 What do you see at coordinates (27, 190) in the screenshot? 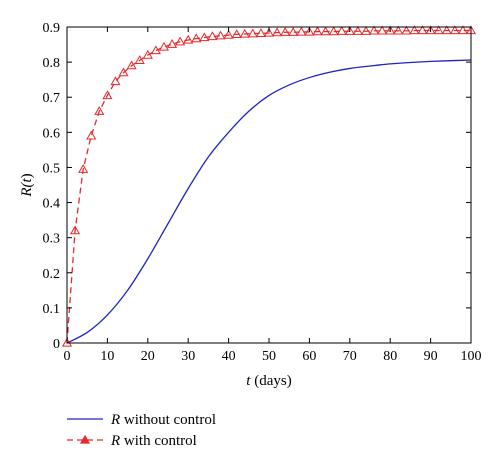
I see `y-axis-label-prefix: R(` at bounding box center [27, 190].